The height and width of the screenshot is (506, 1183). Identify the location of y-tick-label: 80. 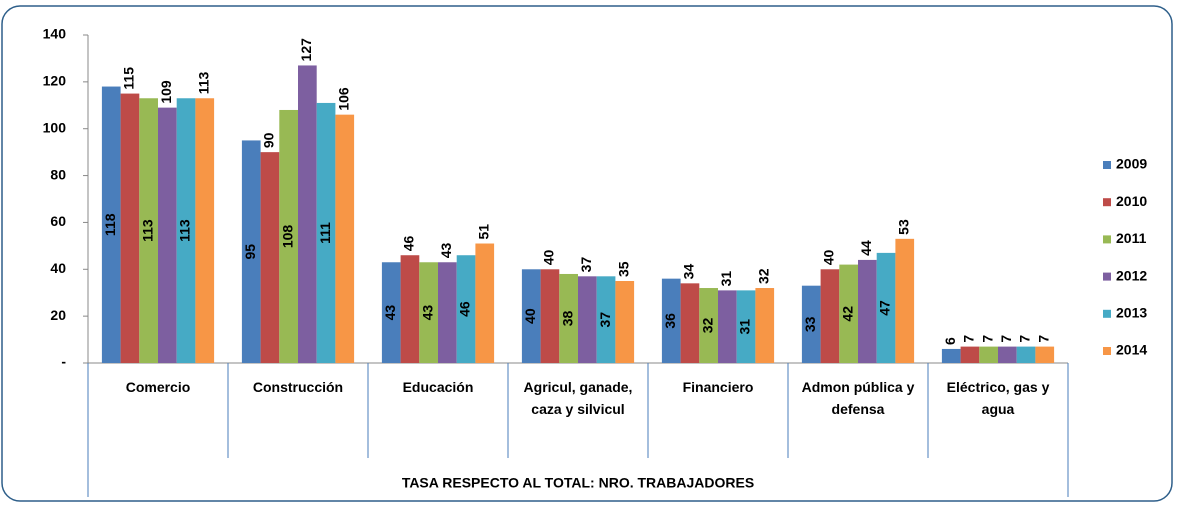
(58, 174).